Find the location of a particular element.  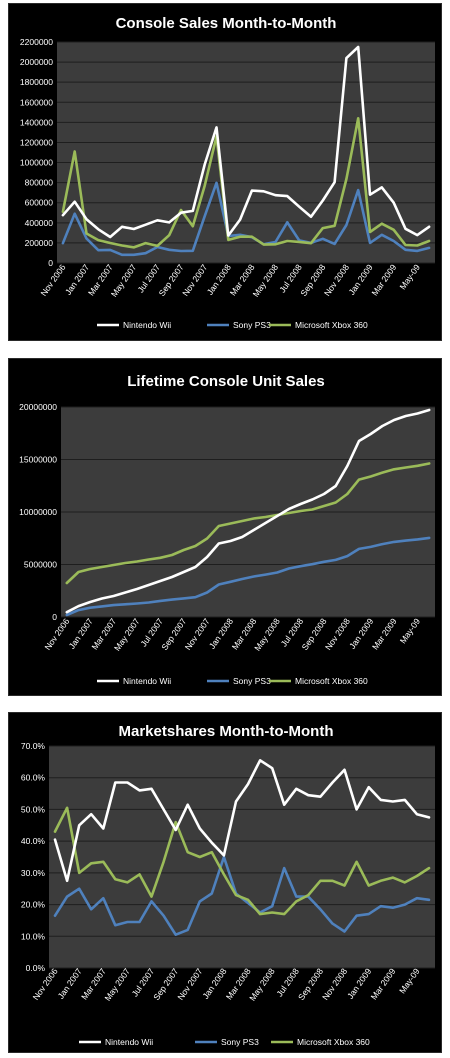

chart-title: Lifetime Console Unit Sales is located at coordinates (226, 381).